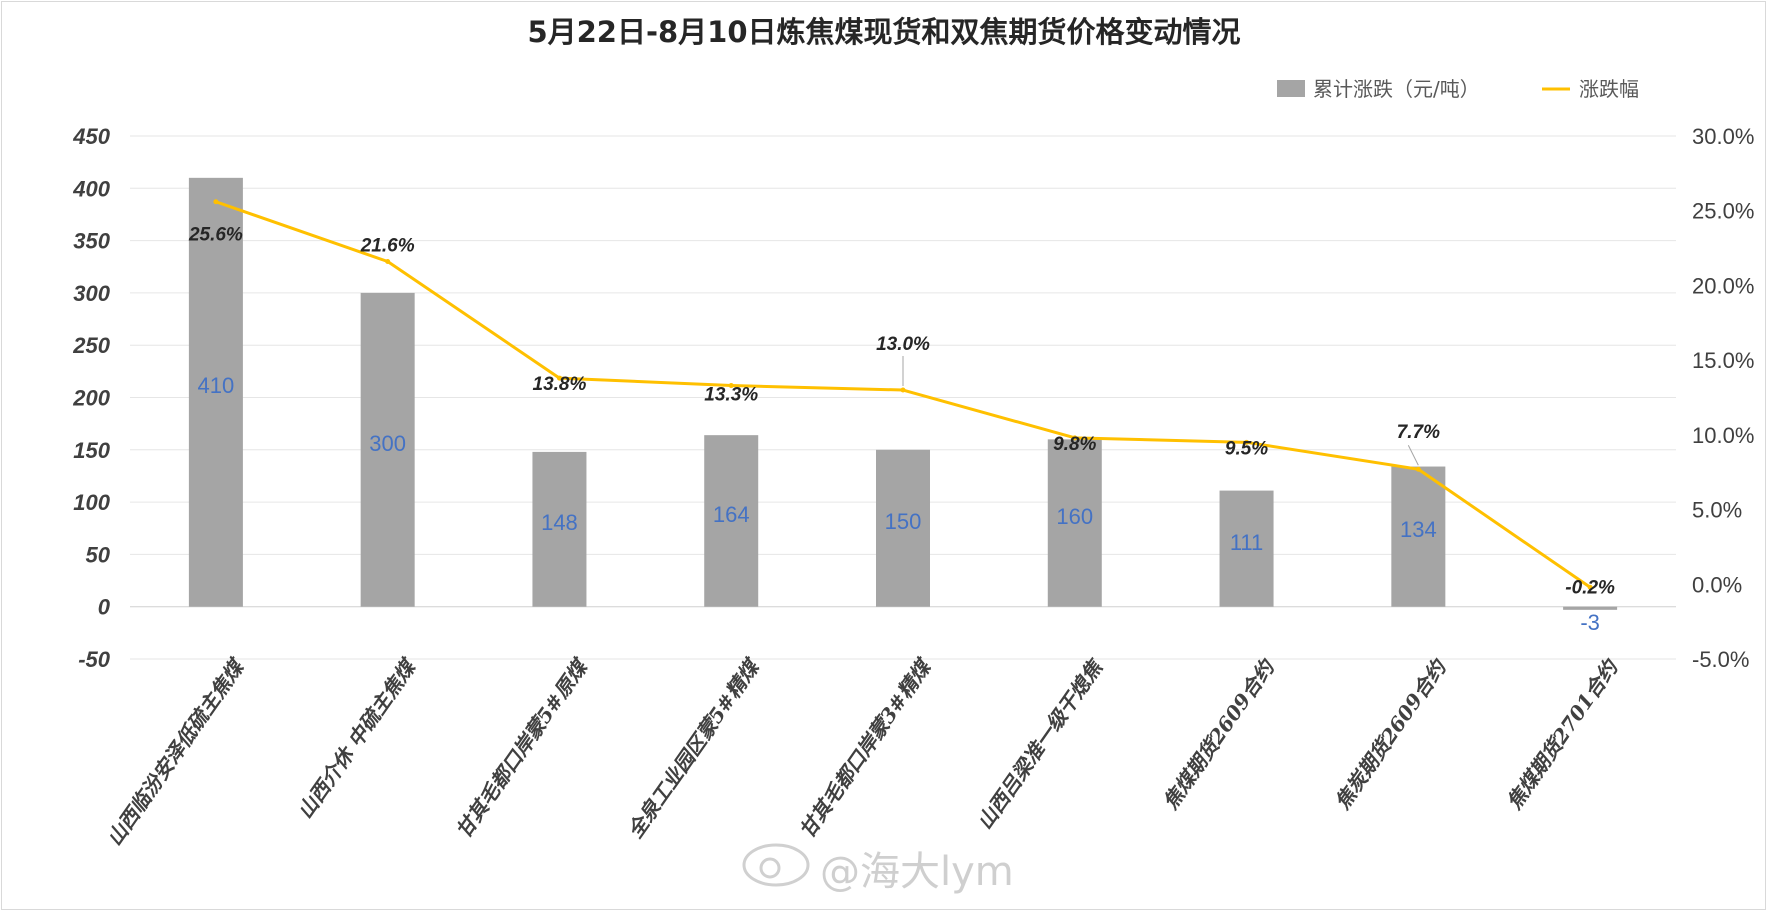 The height and width of the screenshot is (913, 1769). What do you see at coordinates (1391, 734) in the screenshot?
I see `x-tick-label: 焦炭期货2609合约` at bounding box center [1391, 734].